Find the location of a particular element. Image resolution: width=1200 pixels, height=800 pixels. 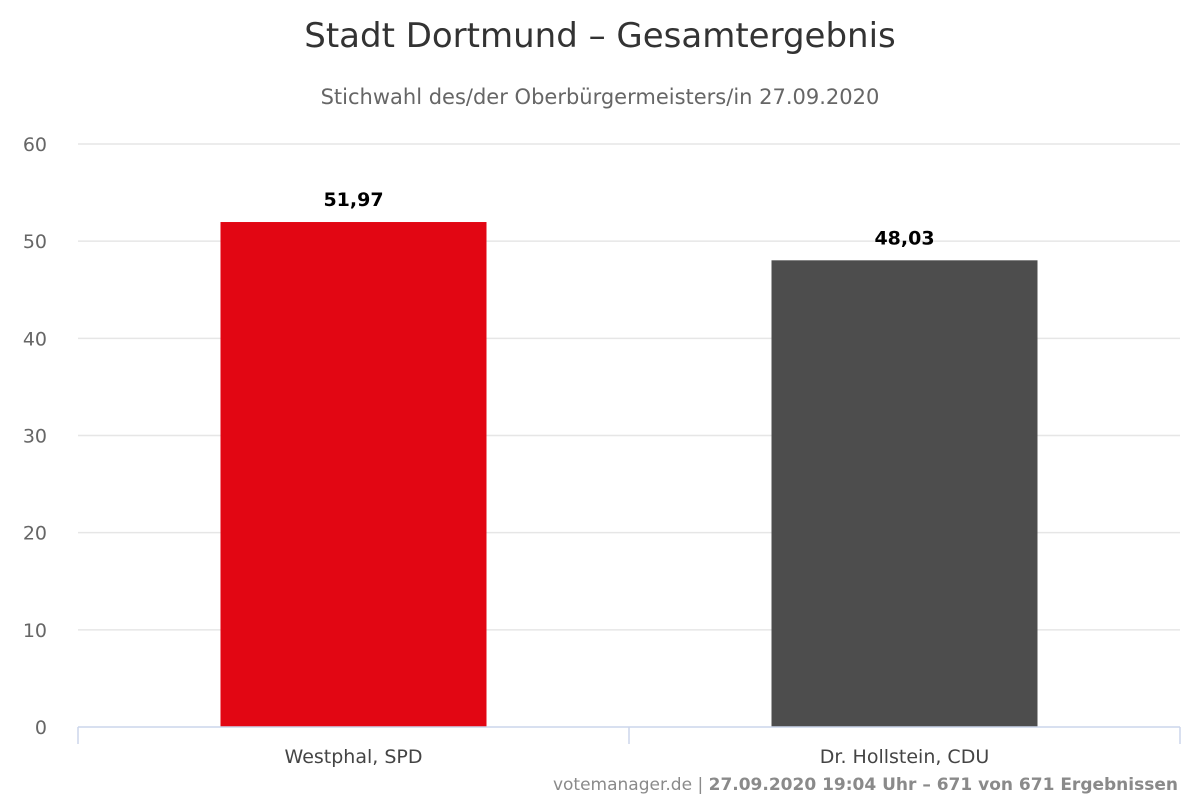

y-tick-label: 0 is located at coordinates (41, 728).